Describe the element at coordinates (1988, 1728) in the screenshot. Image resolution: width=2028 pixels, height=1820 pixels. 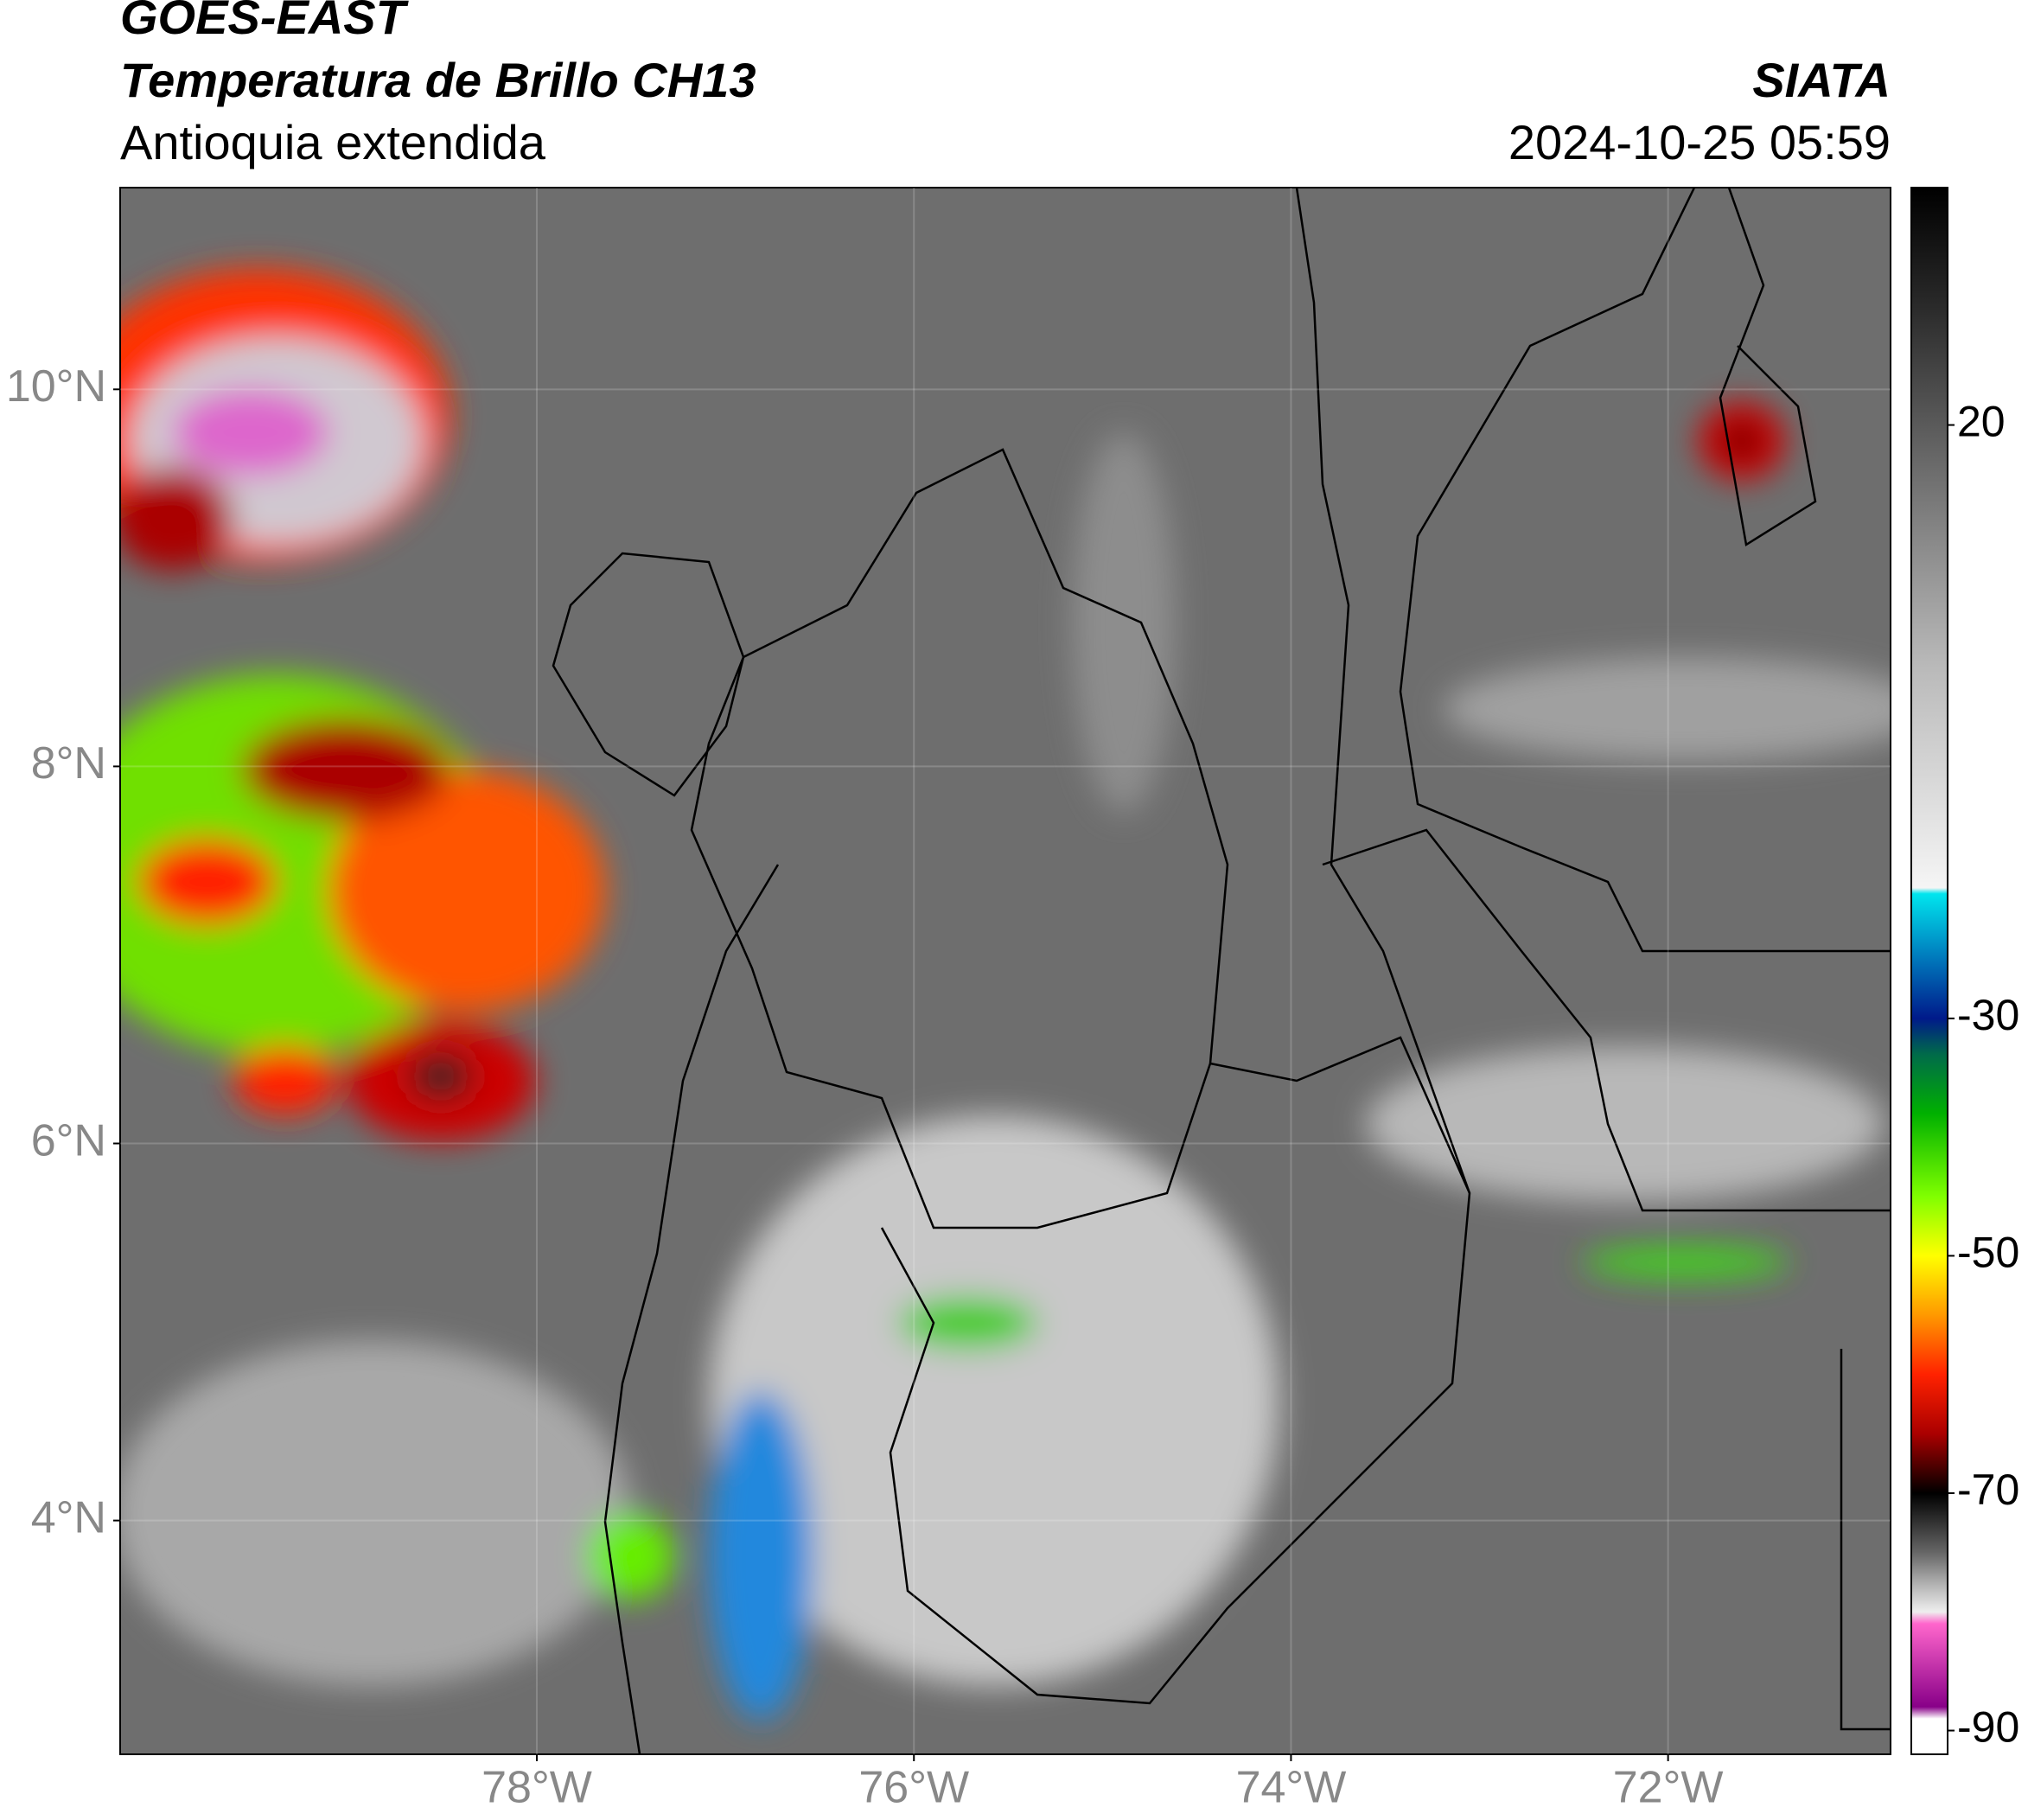
I see `colorbar-tick-label: -90` at that location.